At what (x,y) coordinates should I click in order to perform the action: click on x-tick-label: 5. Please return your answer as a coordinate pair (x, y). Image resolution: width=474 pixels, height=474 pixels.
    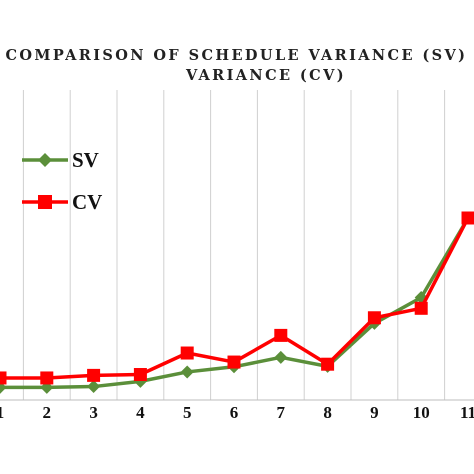
    Looking at the image, I should click on (187, 412).